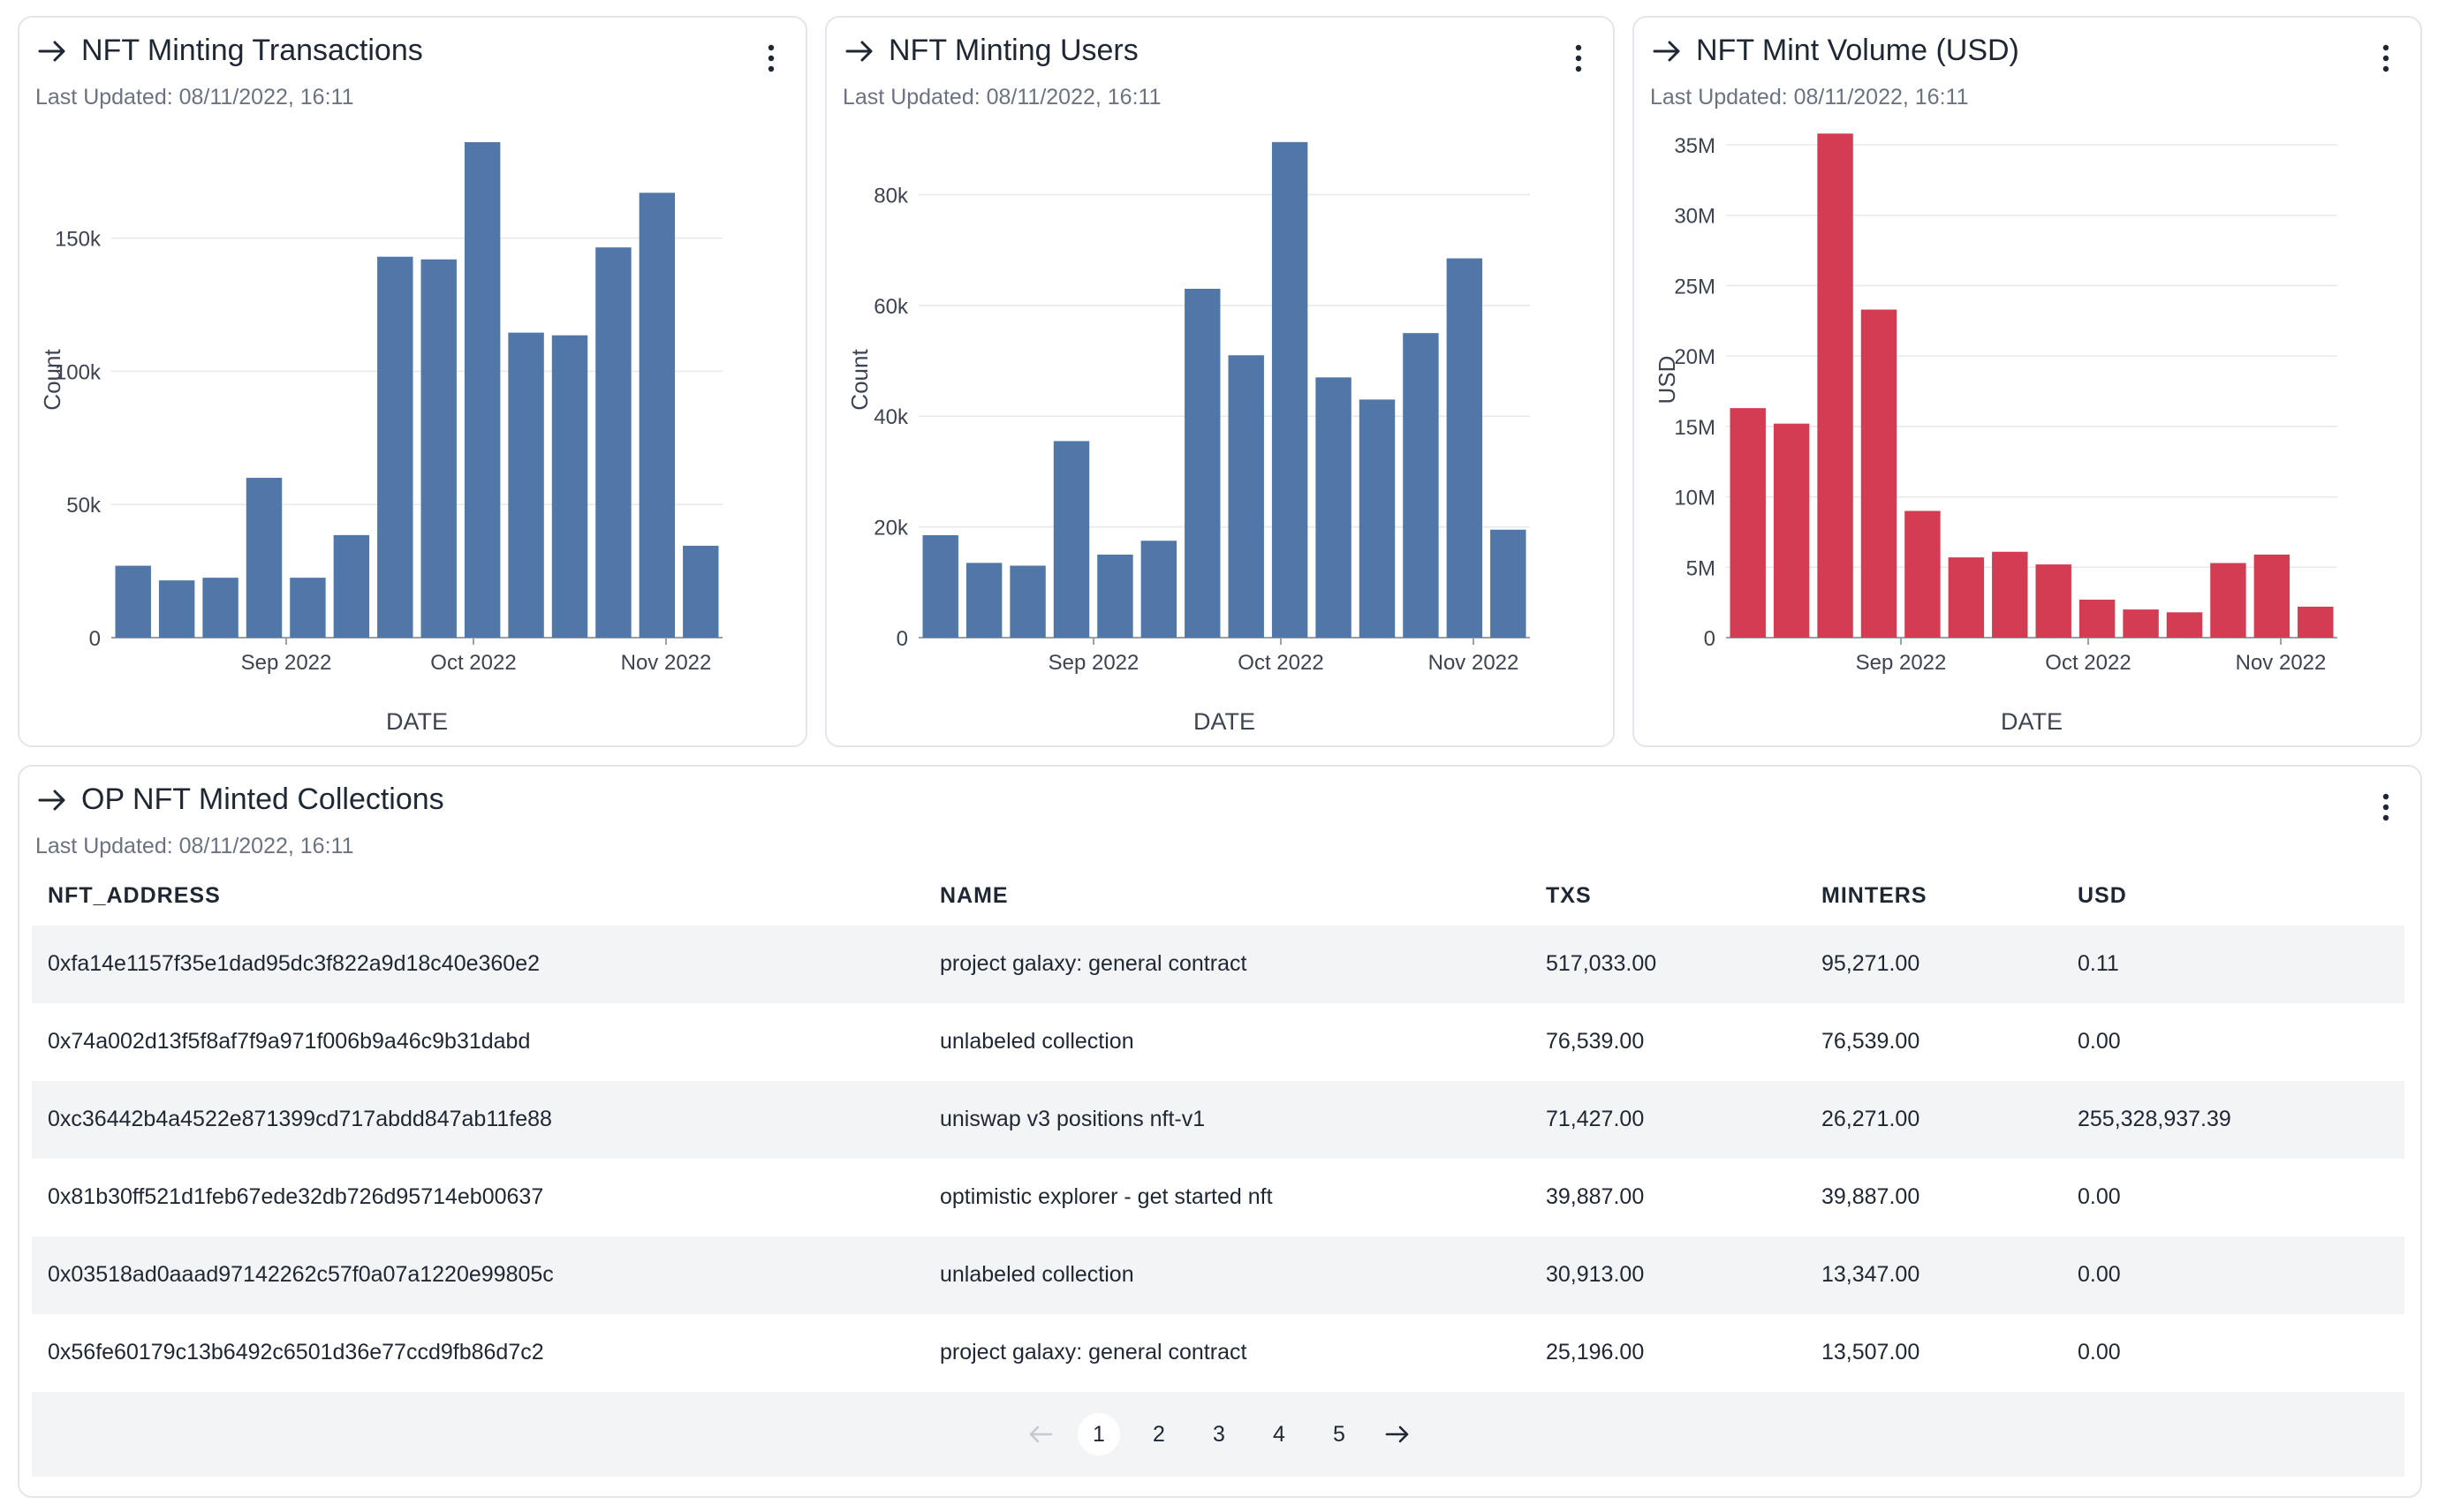  Describe the element at coordinates (1220, 901) in the screenshot. I see `table-header: NFT_ADDRESS NAME TXS MINTERS USD` at that location.